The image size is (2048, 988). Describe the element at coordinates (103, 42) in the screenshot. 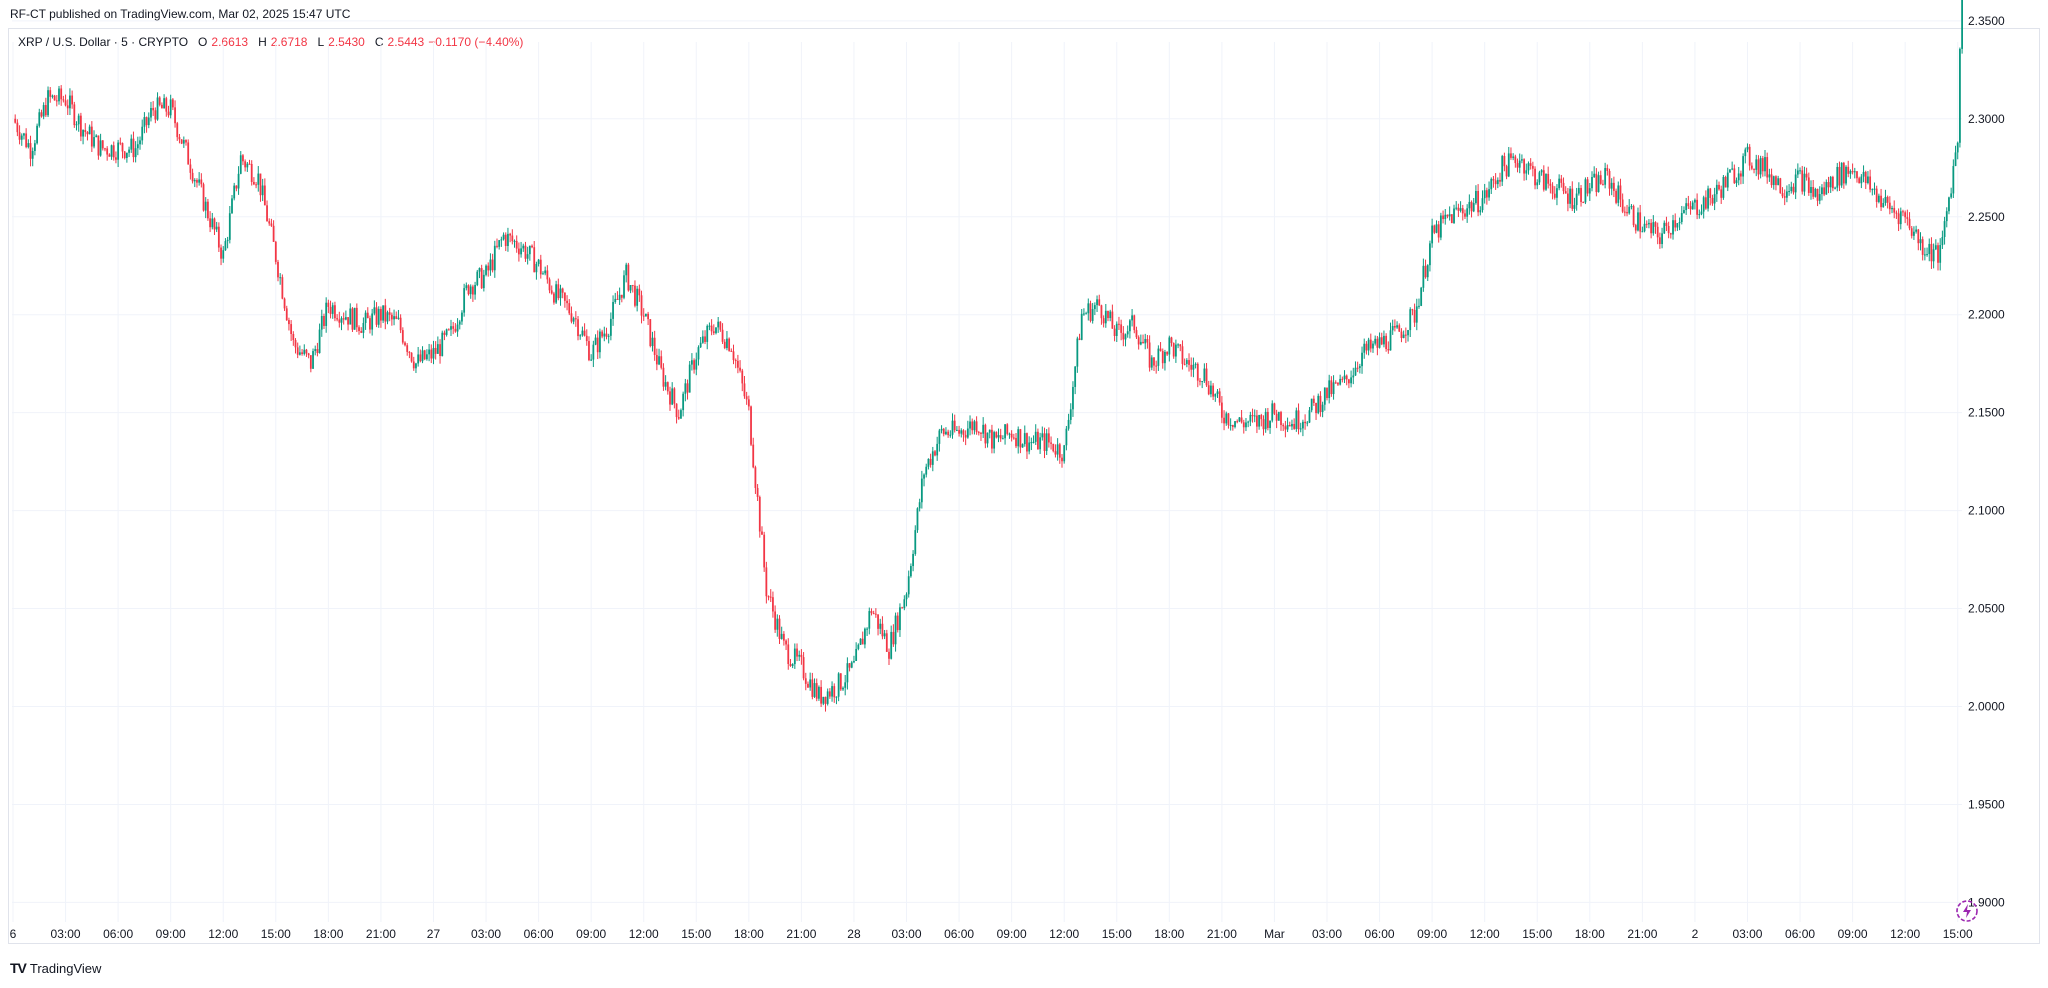

I see `symbol-title: XRP / U.S. Dollar · 5 · CRYPTO` at that location.